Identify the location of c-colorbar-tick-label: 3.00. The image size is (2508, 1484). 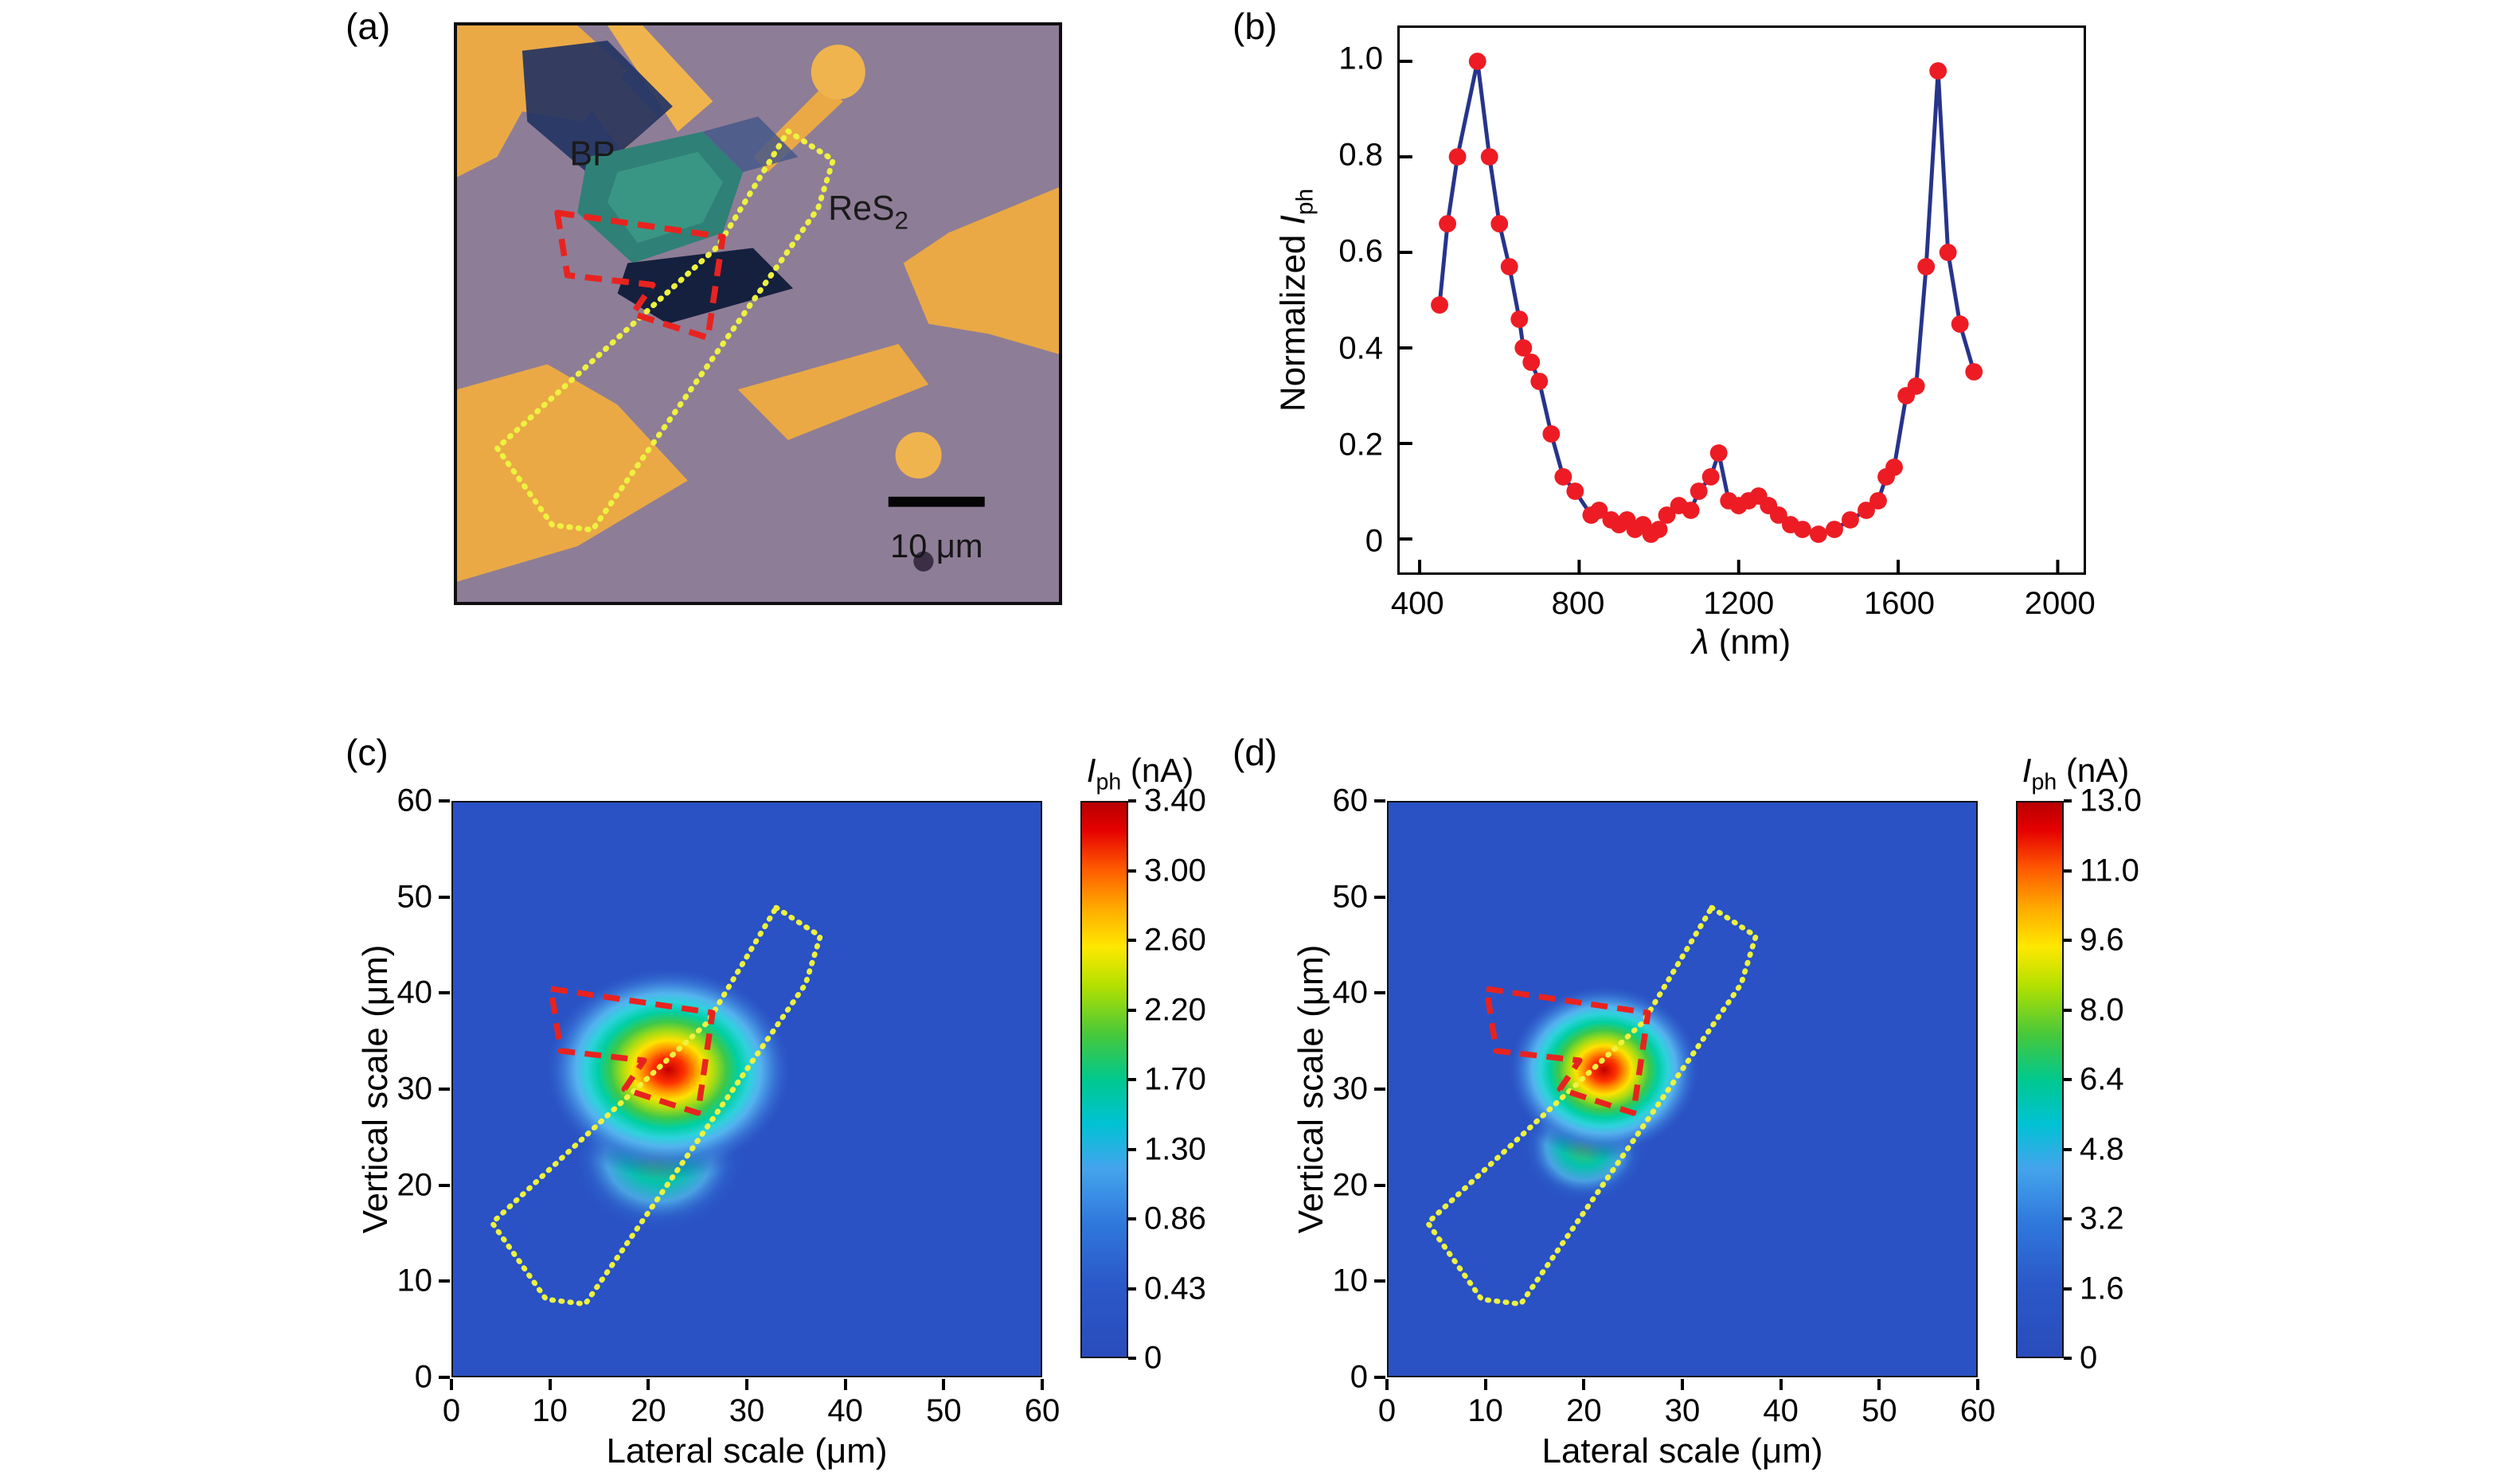
(1175, 870).